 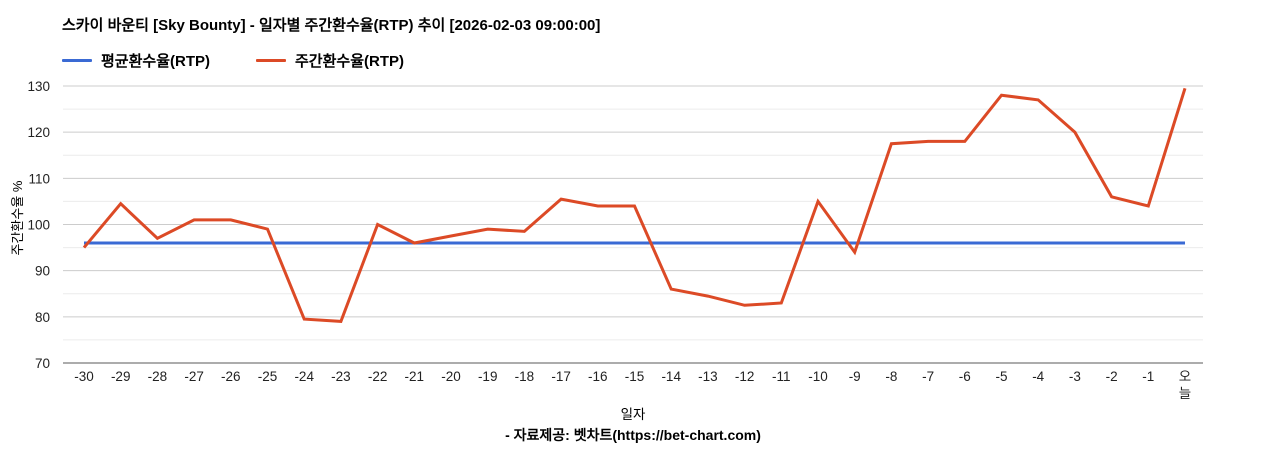 I want to click on x-tick-label: -15, so click(x=635, y=376).